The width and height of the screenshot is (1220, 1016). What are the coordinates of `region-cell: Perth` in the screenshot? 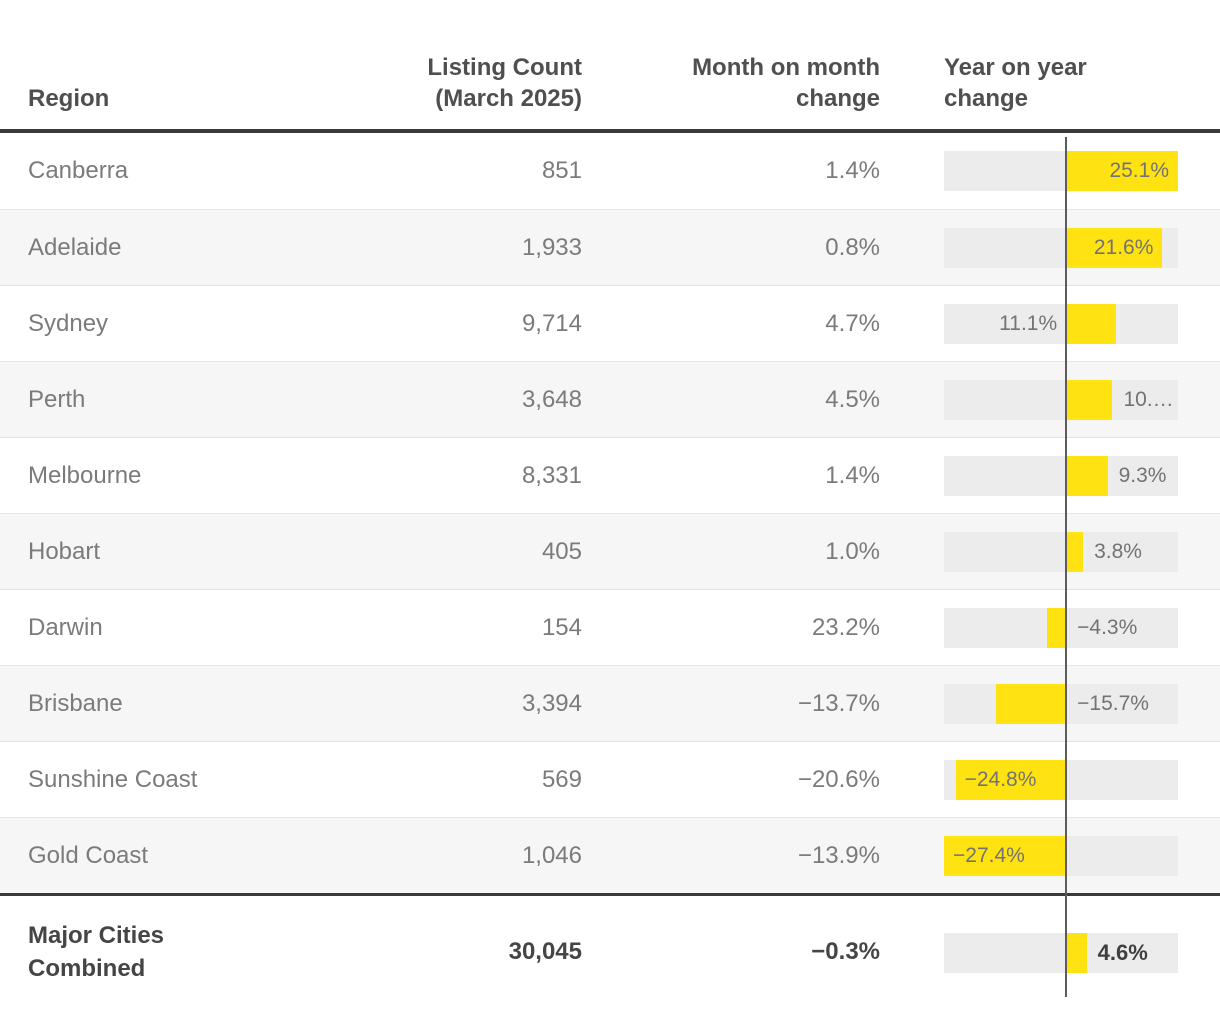 It's located at (57, 399).